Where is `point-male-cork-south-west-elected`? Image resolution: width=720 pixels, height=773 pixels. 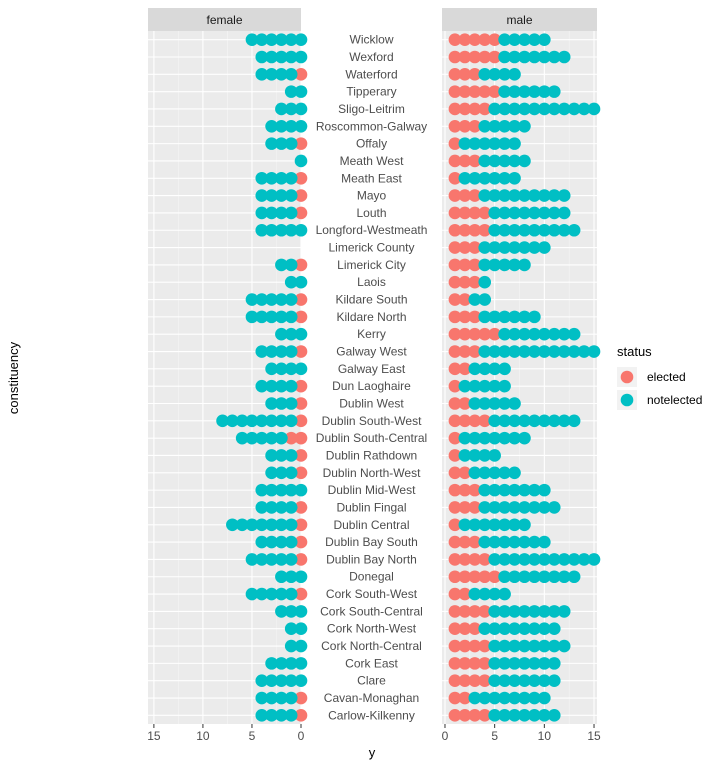 point-male-cork-south-west-elected is located at coordinates (465, 594).